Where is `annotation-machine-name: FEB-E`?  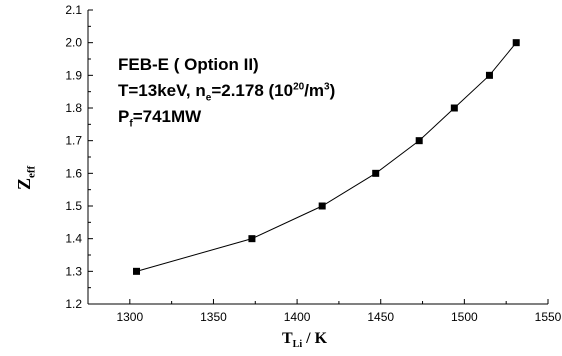 annotation-machine-name: FEB-E is located at coordinates (143, 64).